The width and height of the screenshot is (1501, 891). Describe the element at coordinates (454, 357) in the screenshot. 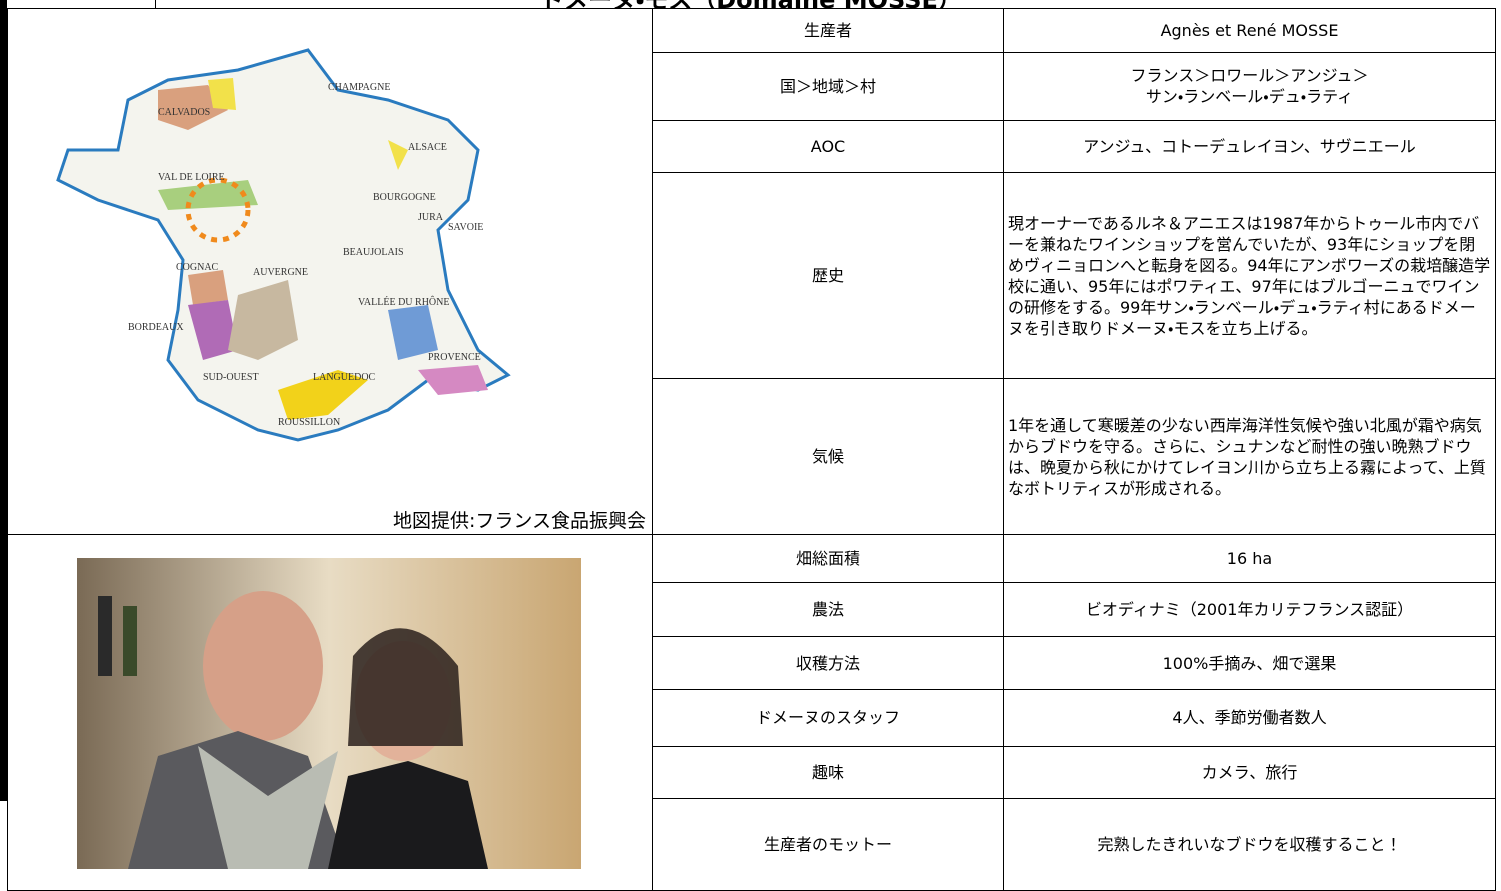

I see `map-label: PROVENCE` at that location.